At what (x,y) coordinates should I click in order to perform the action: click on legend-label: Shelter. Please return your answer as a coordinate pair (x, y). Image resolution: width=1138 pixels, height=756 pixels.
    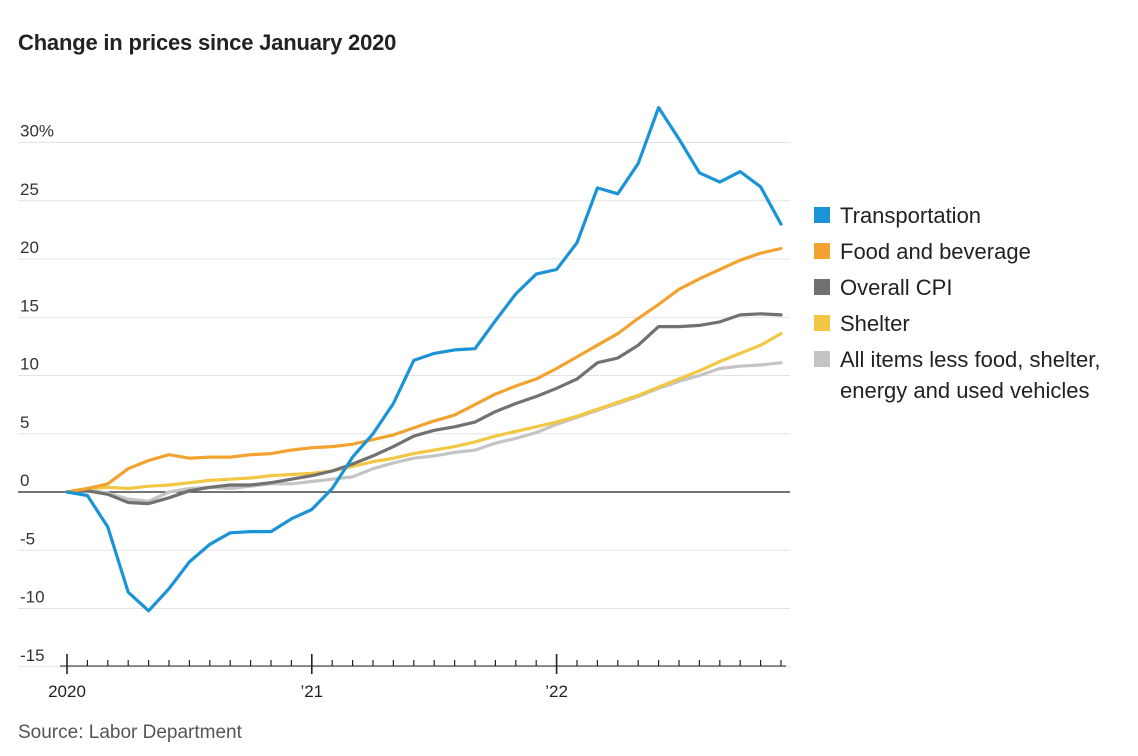
    Looking at the image, I should click on (875, 323).